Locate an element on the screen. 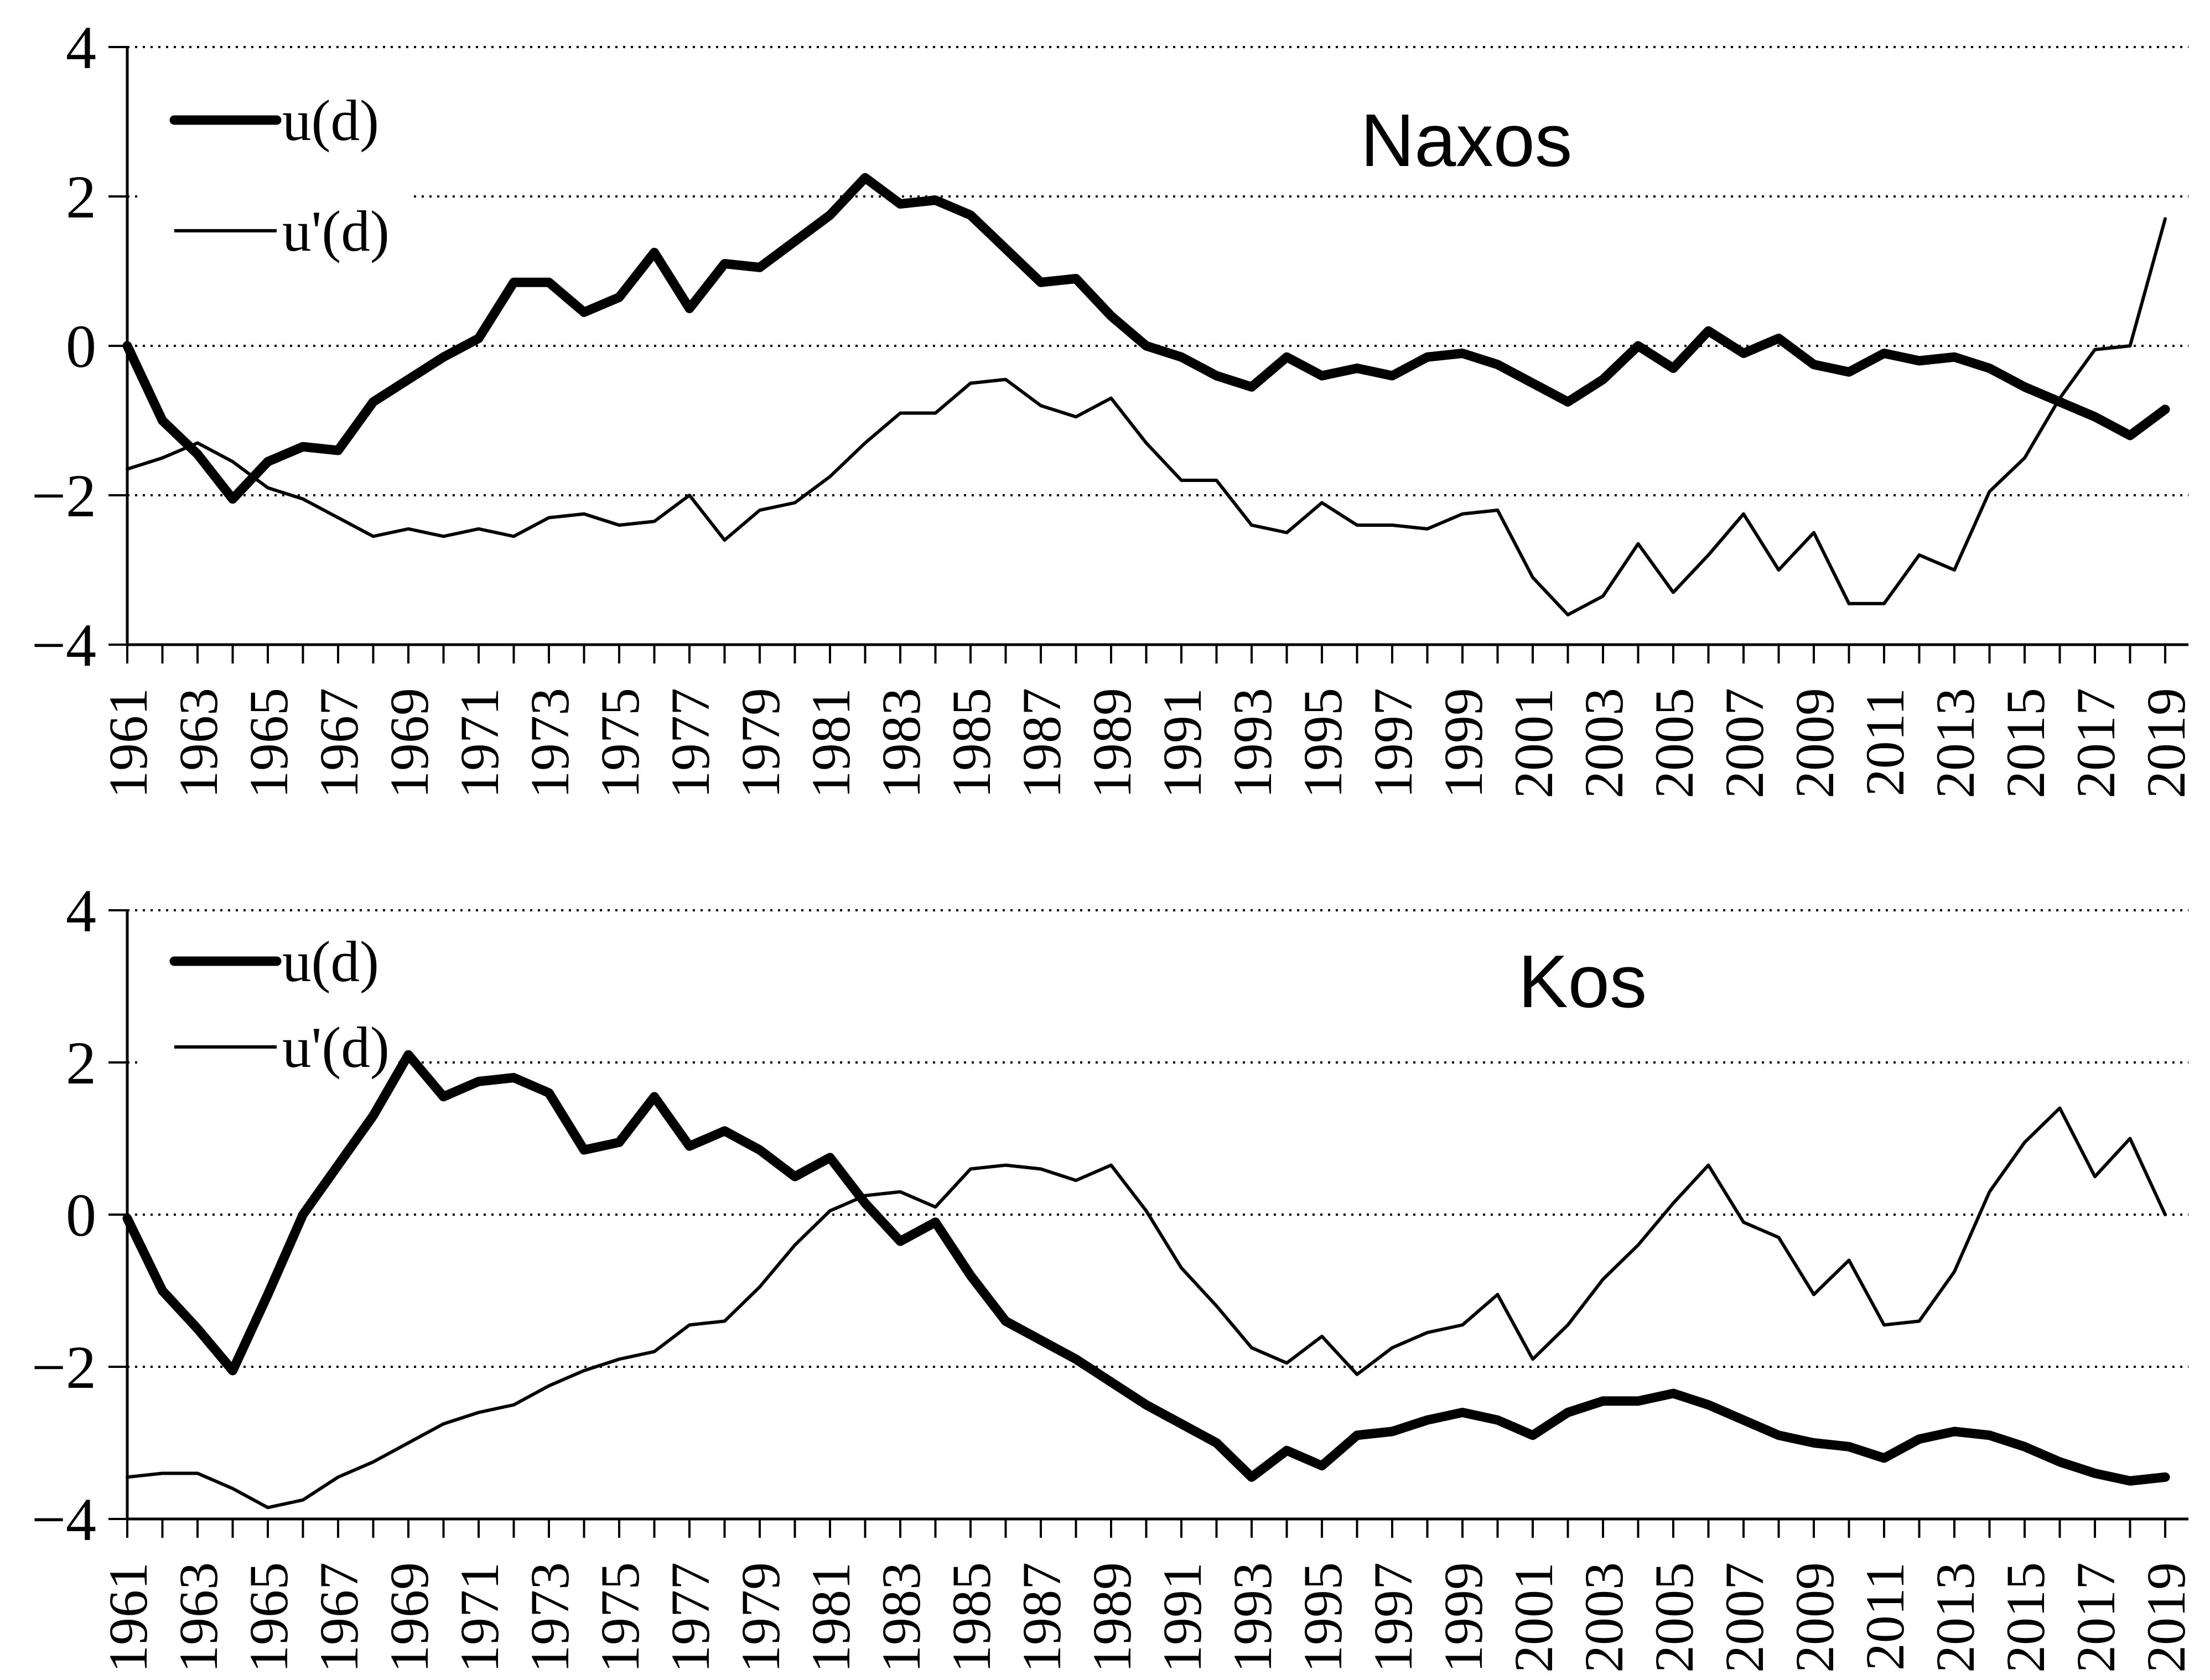 Image resolution: width=2210 pixels, height=1680 pixels. chart-title-kos: Kos is located at coordinates (1582, 982).